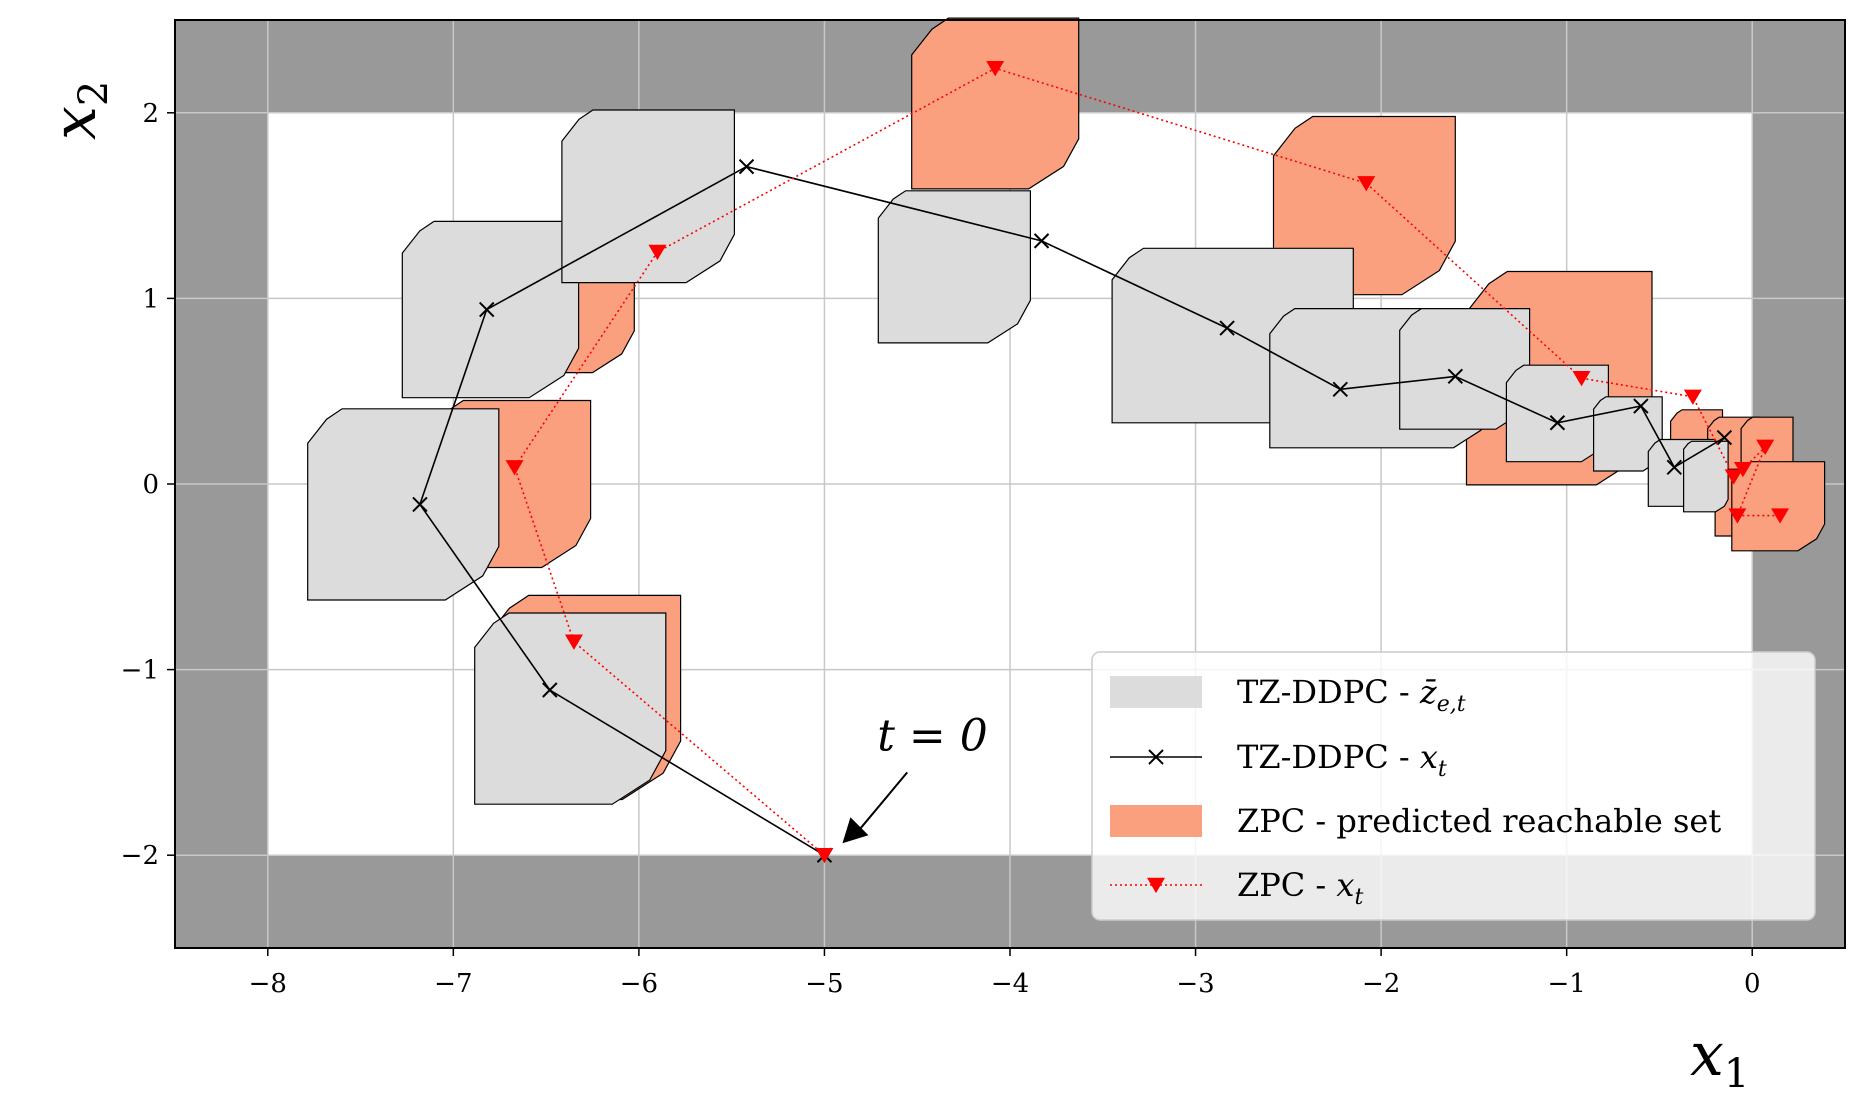 The height and width of the screenshot is (1103, 1857). What do you see at coordinates (1351, 695) in the screenshot?
I see `legend-tz-set-label: TZ-DDPC - z̄e,t` at bounding box center [1351, 695].